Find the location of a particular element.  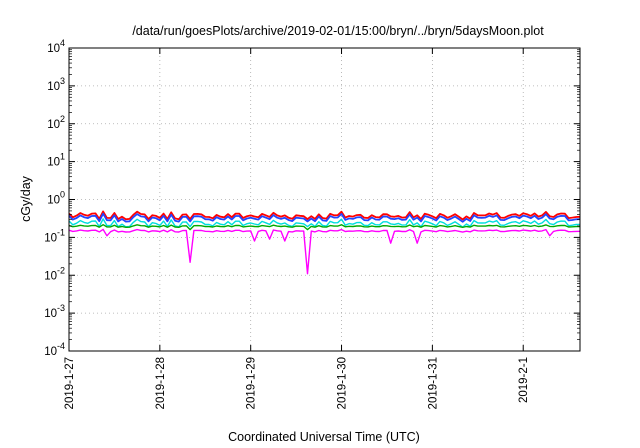

y-tick-label: 10⁻¹ is located at coordinates (54, 235).